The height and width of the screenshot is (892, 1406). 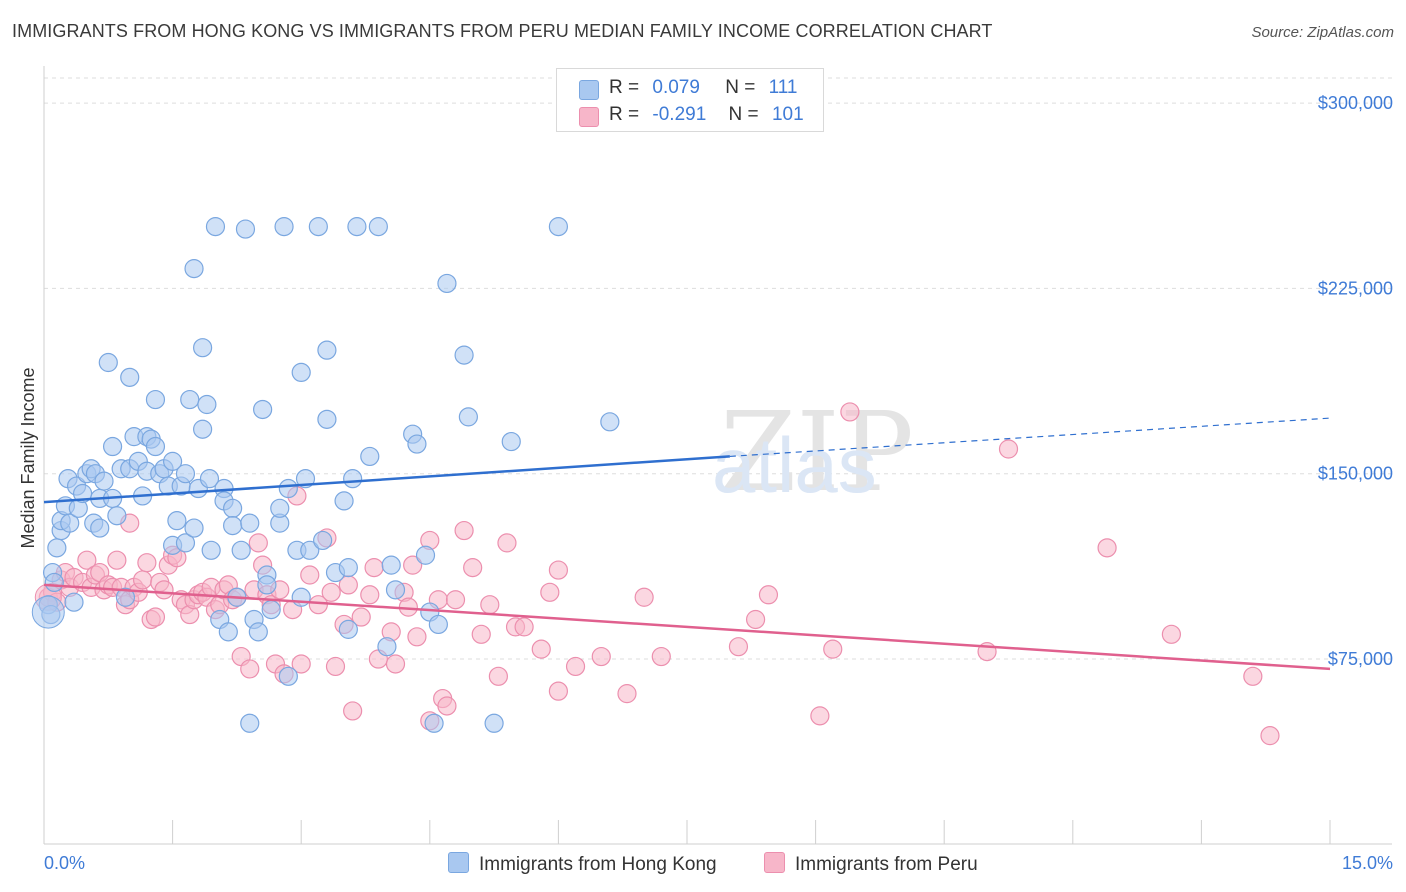 I want to click on x-tick-label-max: 15.0%, so click(x=1367, y=863).